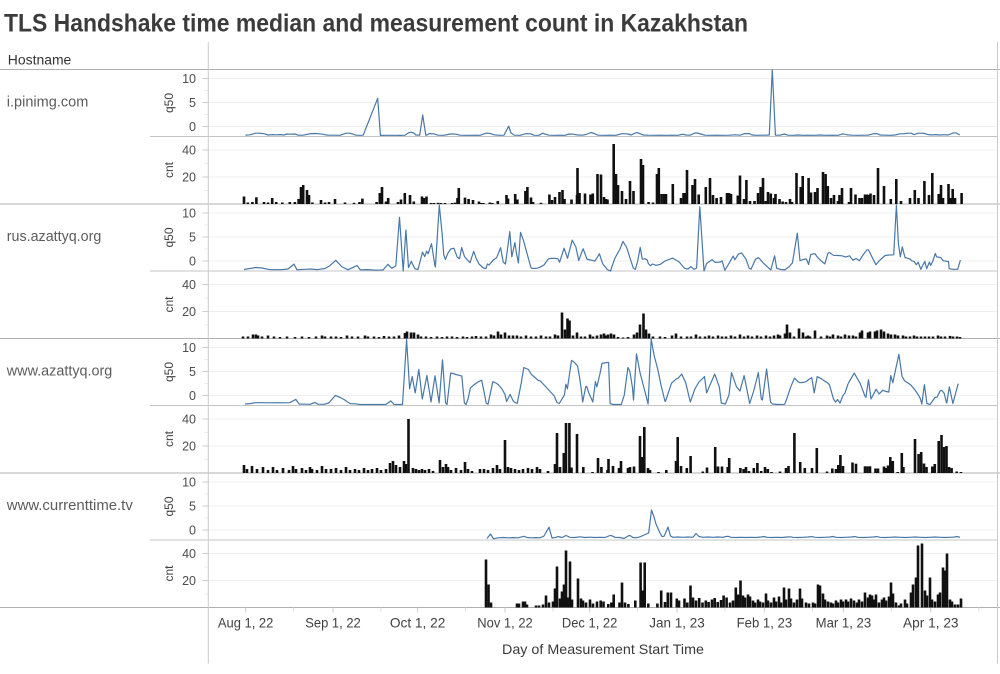  Describe the element at coordinates (603, 649) in the screenshot. I see `svg-text: Day of Measurement Start Time` at that location.